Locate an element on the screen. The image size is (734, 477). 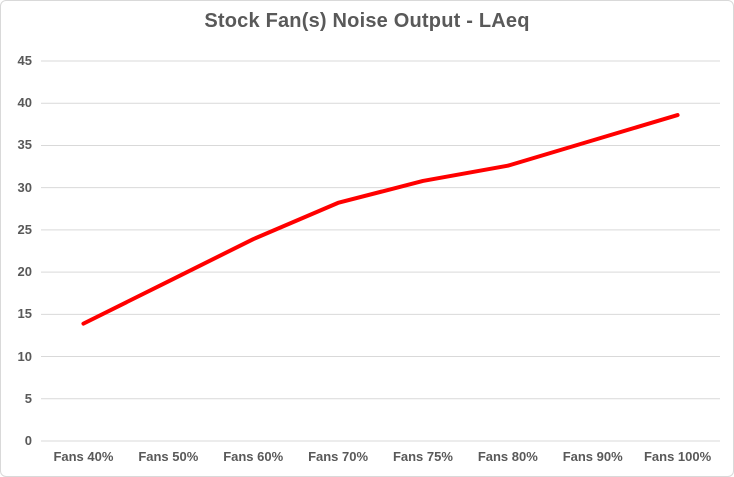
x-tick-label: Fans 40% is located at coordinates (83, 456).